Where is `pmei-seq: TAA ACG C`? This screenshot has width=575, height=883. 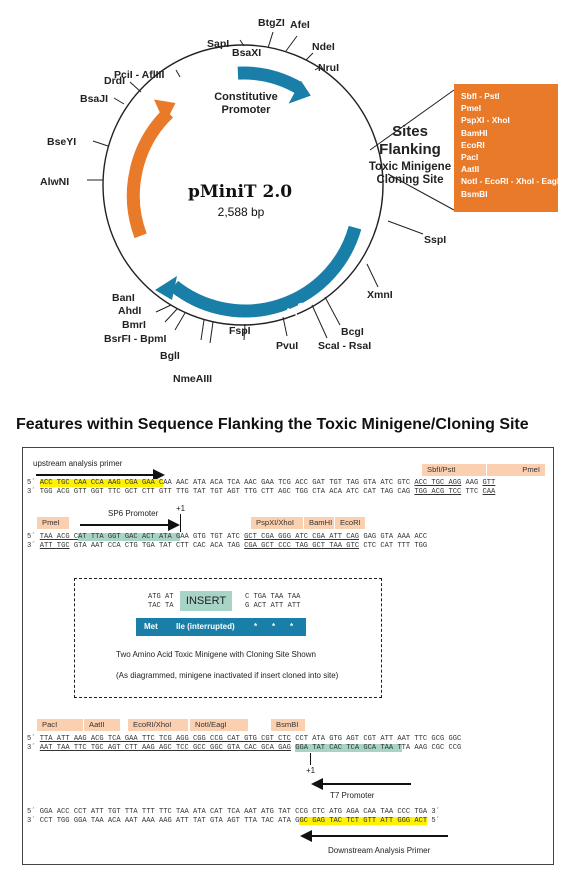 pmei-seq: TAA ACG C is located at coordinates (59, 537).